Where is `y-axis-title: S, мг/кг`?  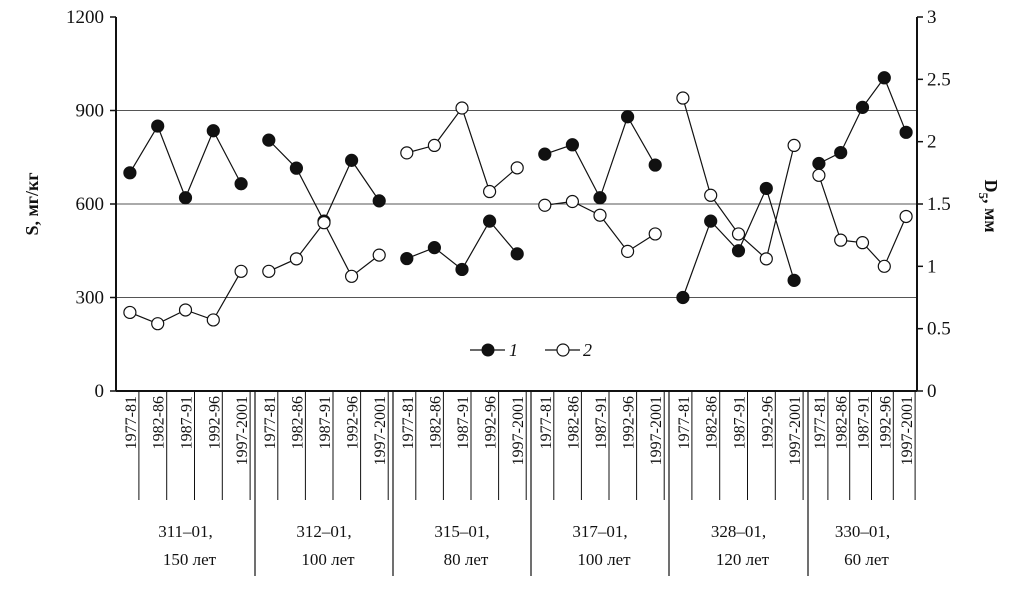 y-axis-title: S, мг/кг is located at coordinates (32, 204).